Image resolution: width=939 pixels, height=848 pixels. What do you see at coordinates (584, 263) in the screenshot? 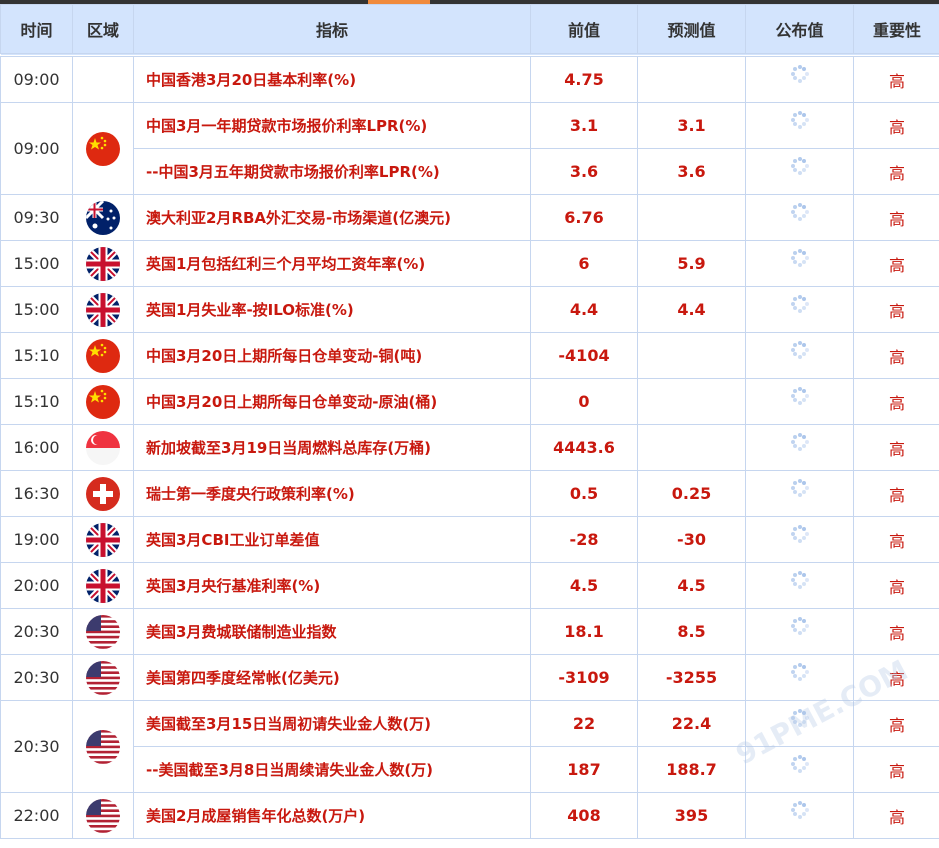
I see `previous-value: 6` at bounding box center [584, 263].